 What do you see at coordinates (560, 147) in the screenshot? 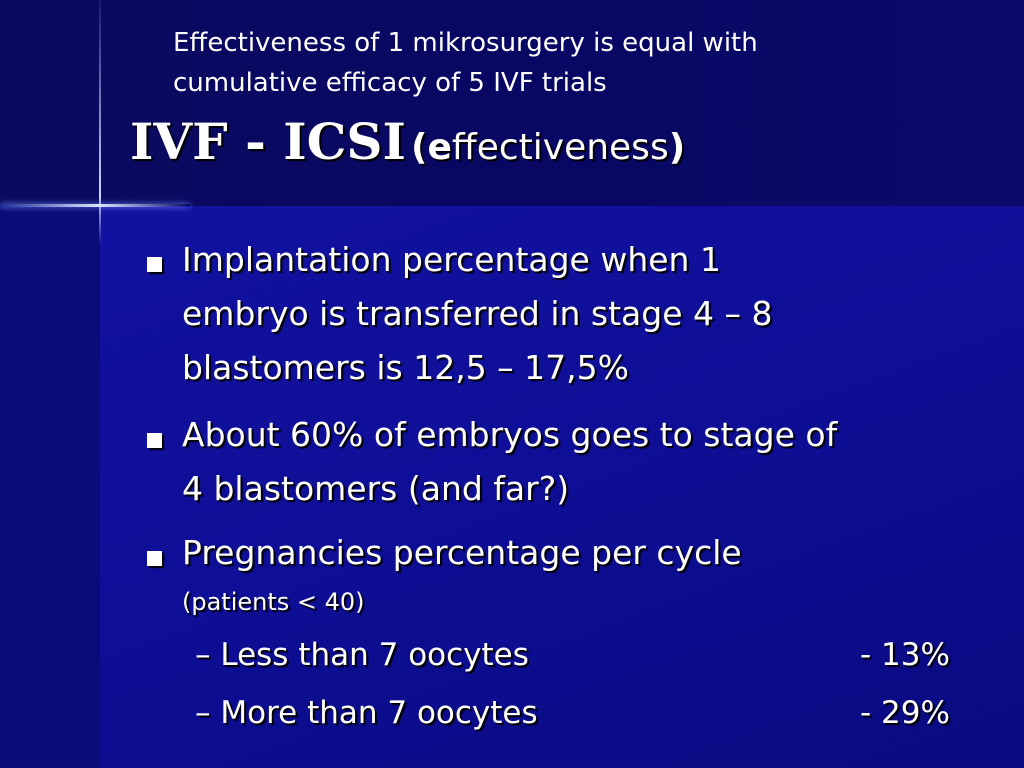
I see `title-part: ffectiveness` at bounding box center [560, 147].